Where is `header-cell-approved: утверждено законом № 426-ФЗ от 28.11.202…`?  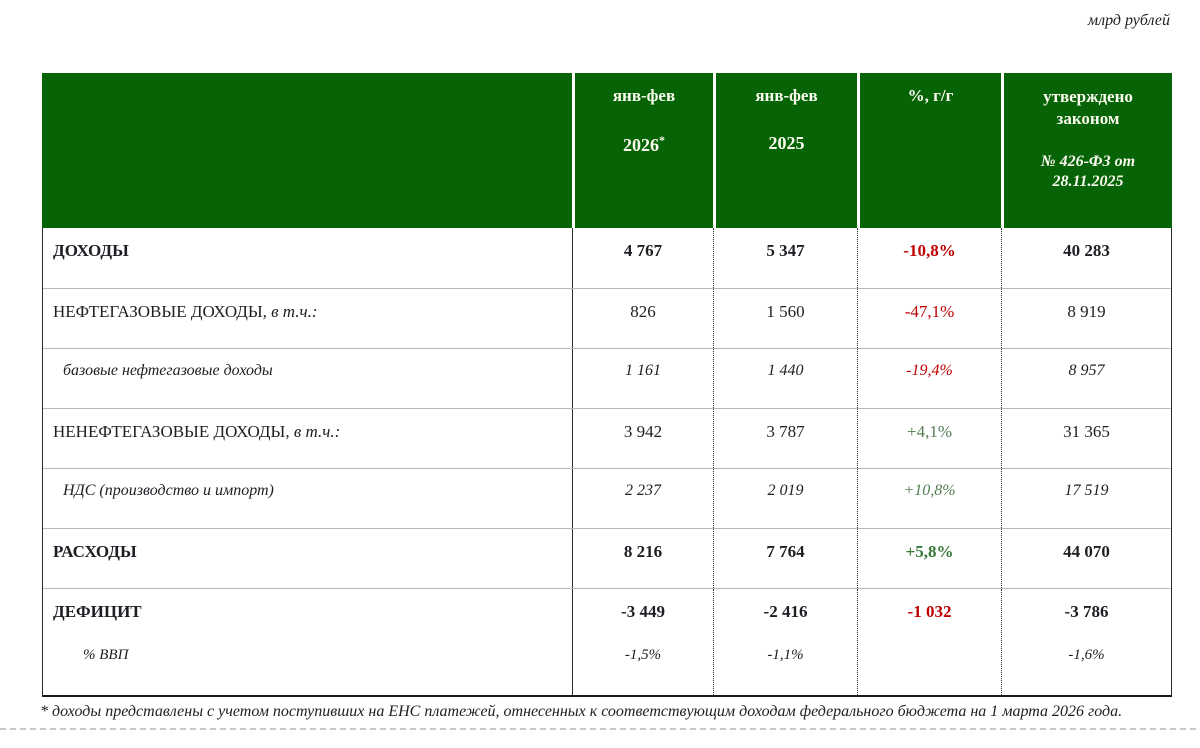 header-cell-approved: утверждено законом № 426-ФЗ от 28.11.202… is located at coordinates (1086, 150).